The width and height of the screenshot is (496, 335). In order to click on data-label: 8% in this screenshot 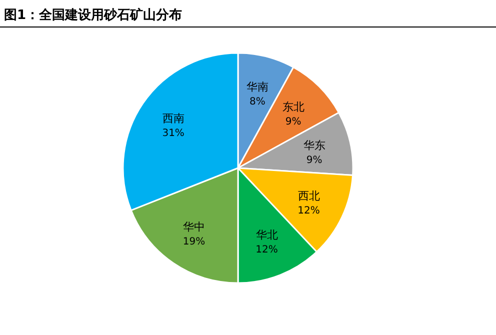, I will do `click(258, 102)`.